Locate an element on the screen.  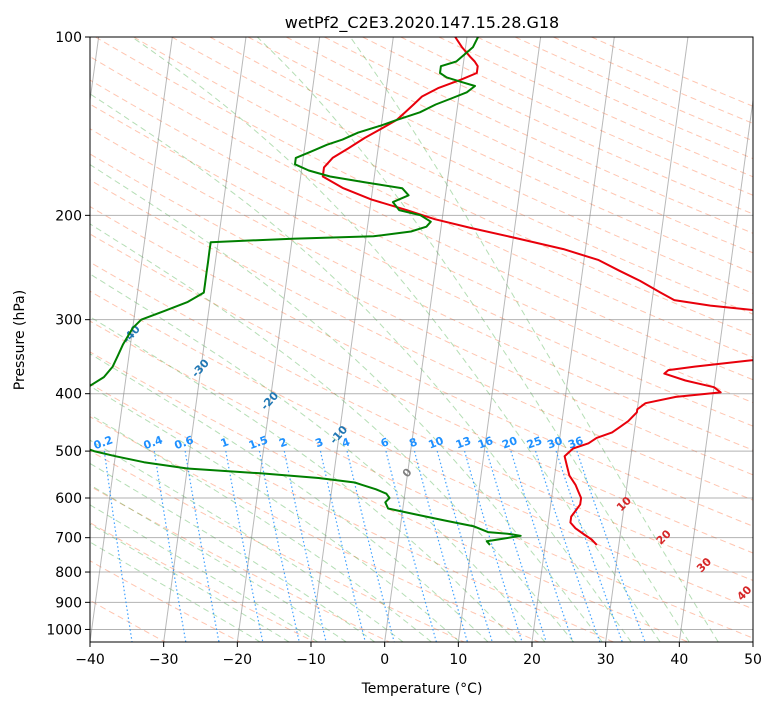
mixing-ratio-label: 10 is located at coordinates (436, 443).